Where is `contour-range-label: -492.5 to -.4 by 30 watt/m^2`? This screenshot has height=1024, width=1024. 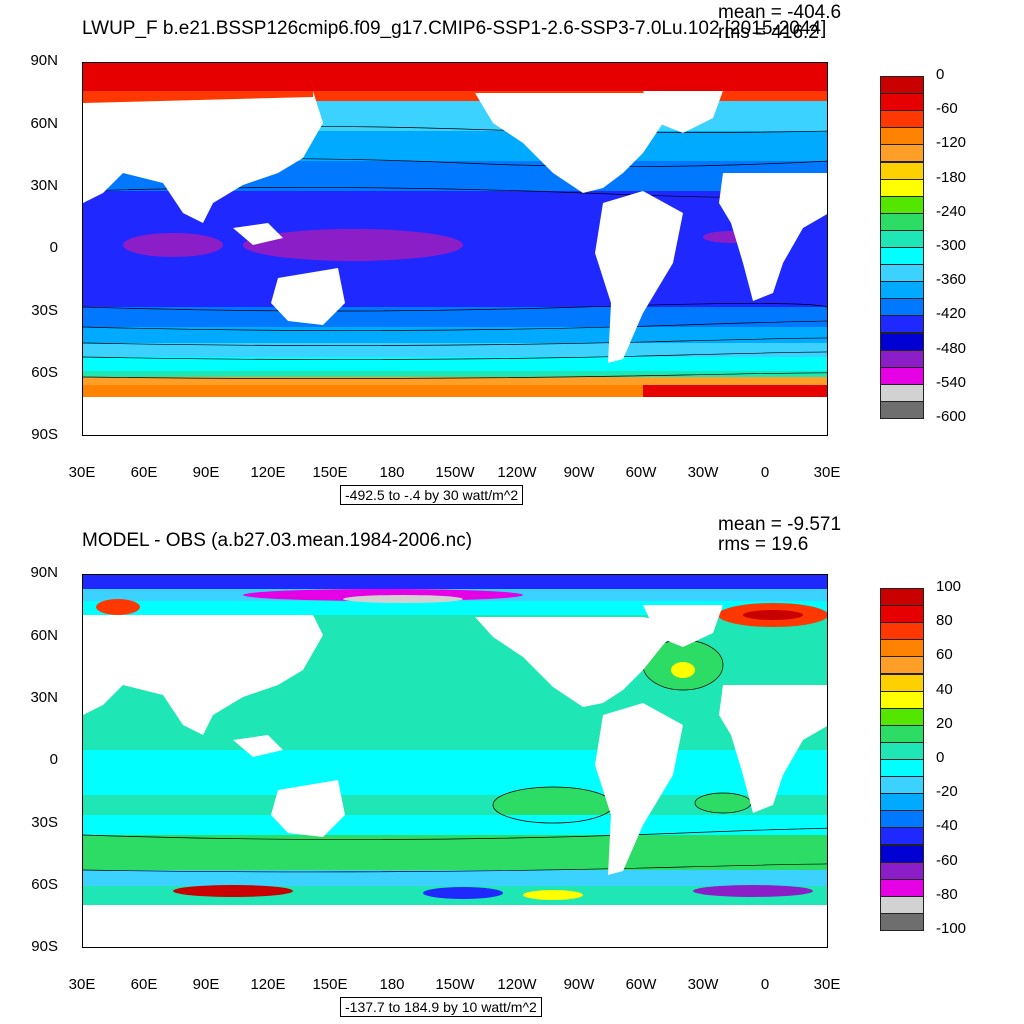
contour-range-label: -492.5 to -.4 by 30 watt/m^2 is located at coordinates (432, 495).